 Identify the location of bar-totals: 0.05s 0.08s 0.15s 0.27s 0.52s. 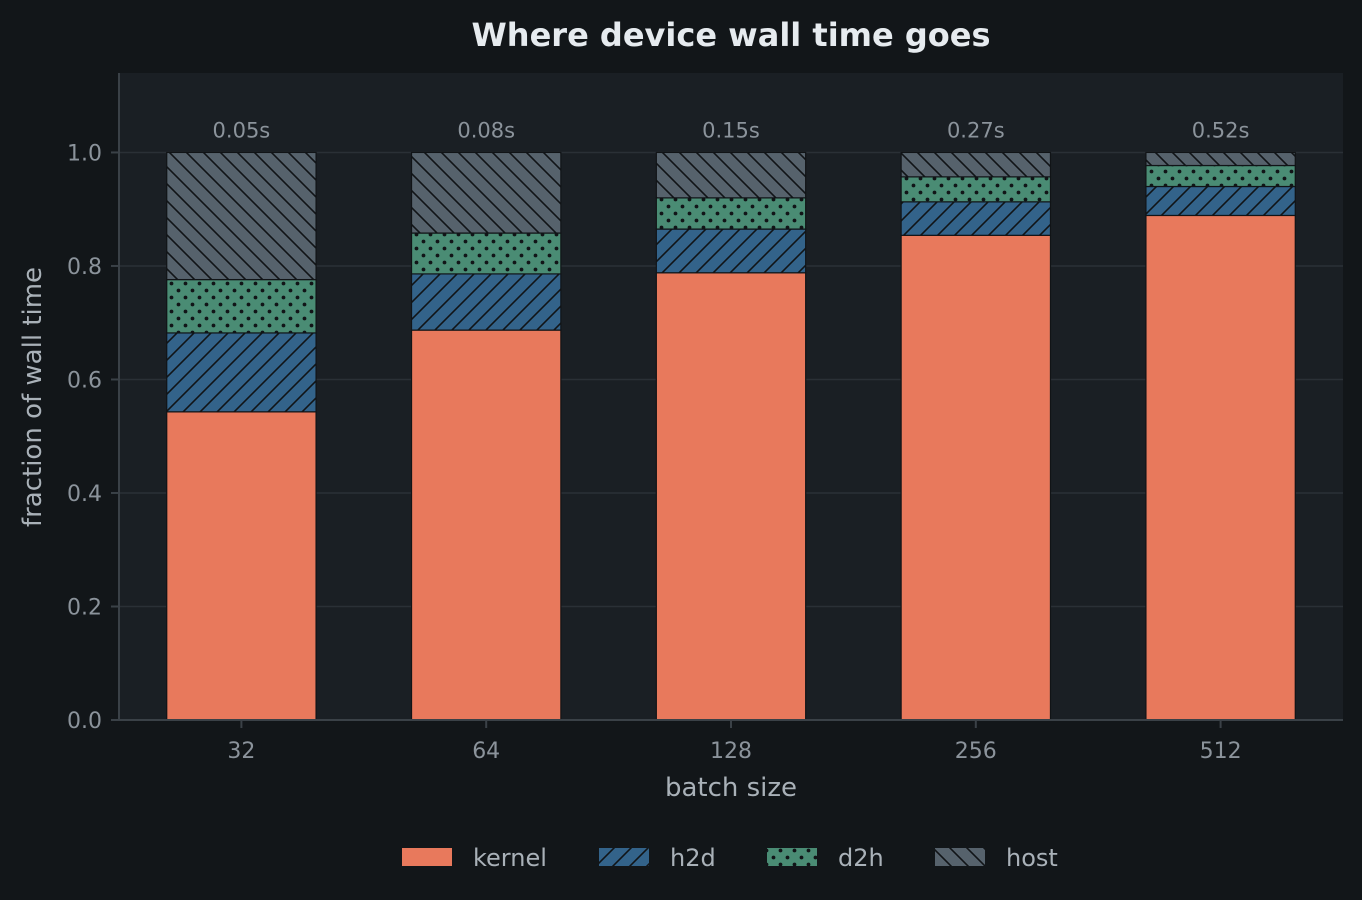
(731, 130).